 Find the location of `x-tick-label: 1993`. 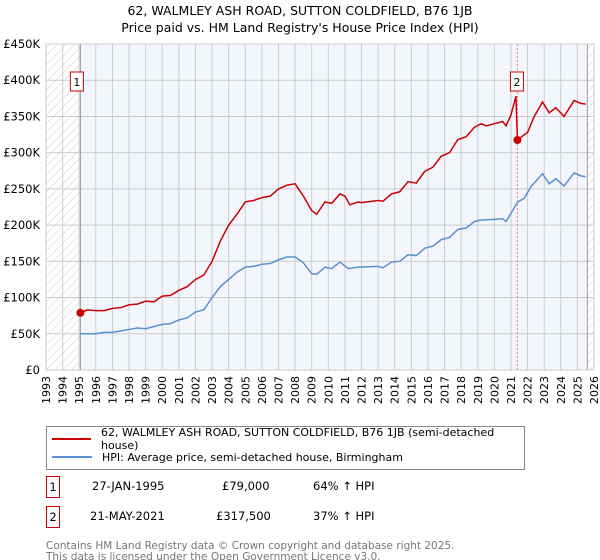

x-tick-label: 1993 is located at coordinates (46, 390).